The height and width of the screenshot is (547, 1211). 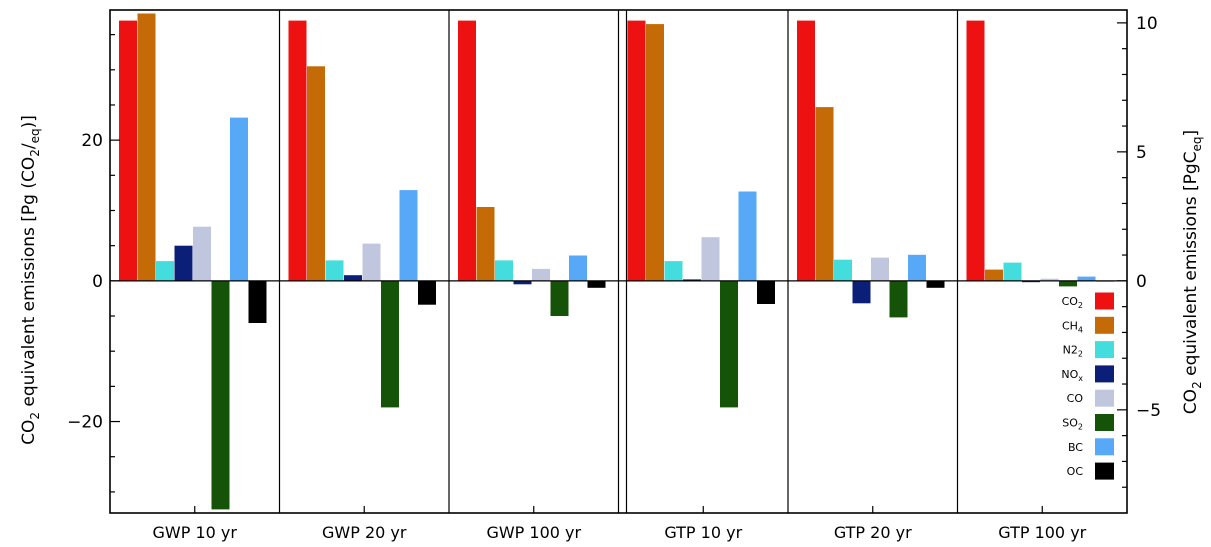 What do you see at coordinates (1075, 398) in the screenshot?
I see `legend-label-co: CO` at bounding box center [1075, 398].